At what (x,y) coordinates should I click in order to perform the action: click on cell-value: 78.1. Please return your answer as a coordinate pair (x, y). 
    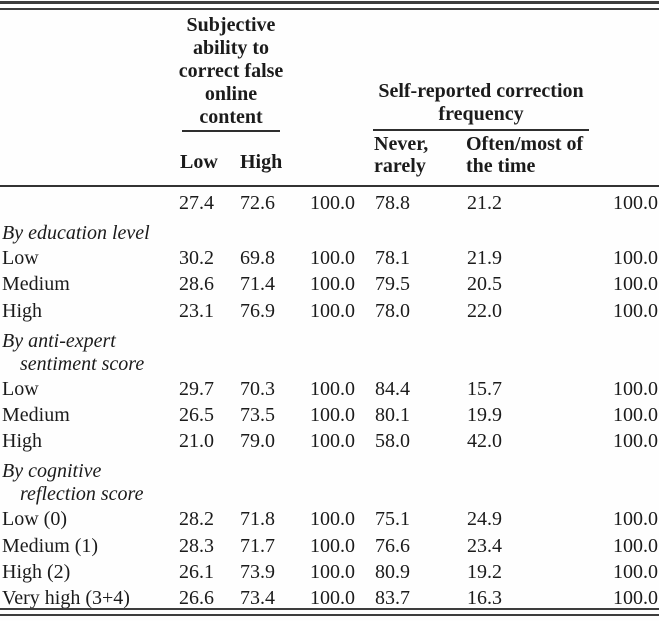
    Looking at the image, I should click on (392, 258).